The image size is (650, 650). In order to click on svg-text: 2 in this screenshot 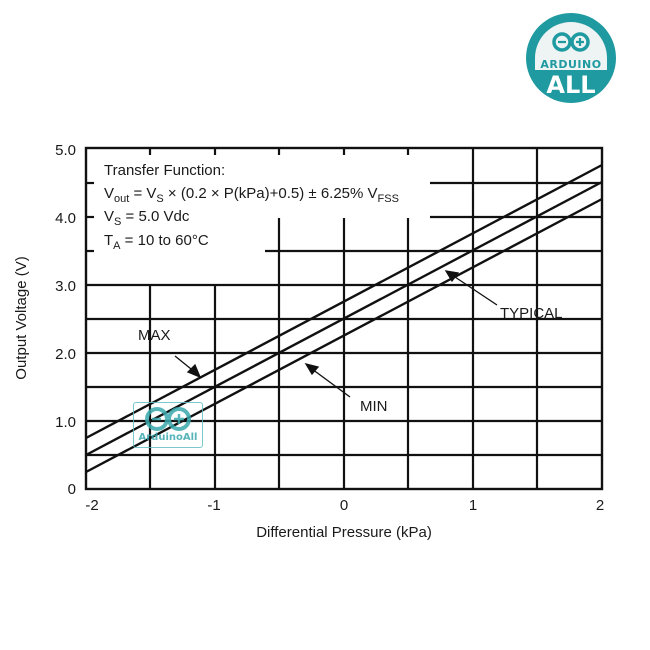, I will do `click(600, 505)`.